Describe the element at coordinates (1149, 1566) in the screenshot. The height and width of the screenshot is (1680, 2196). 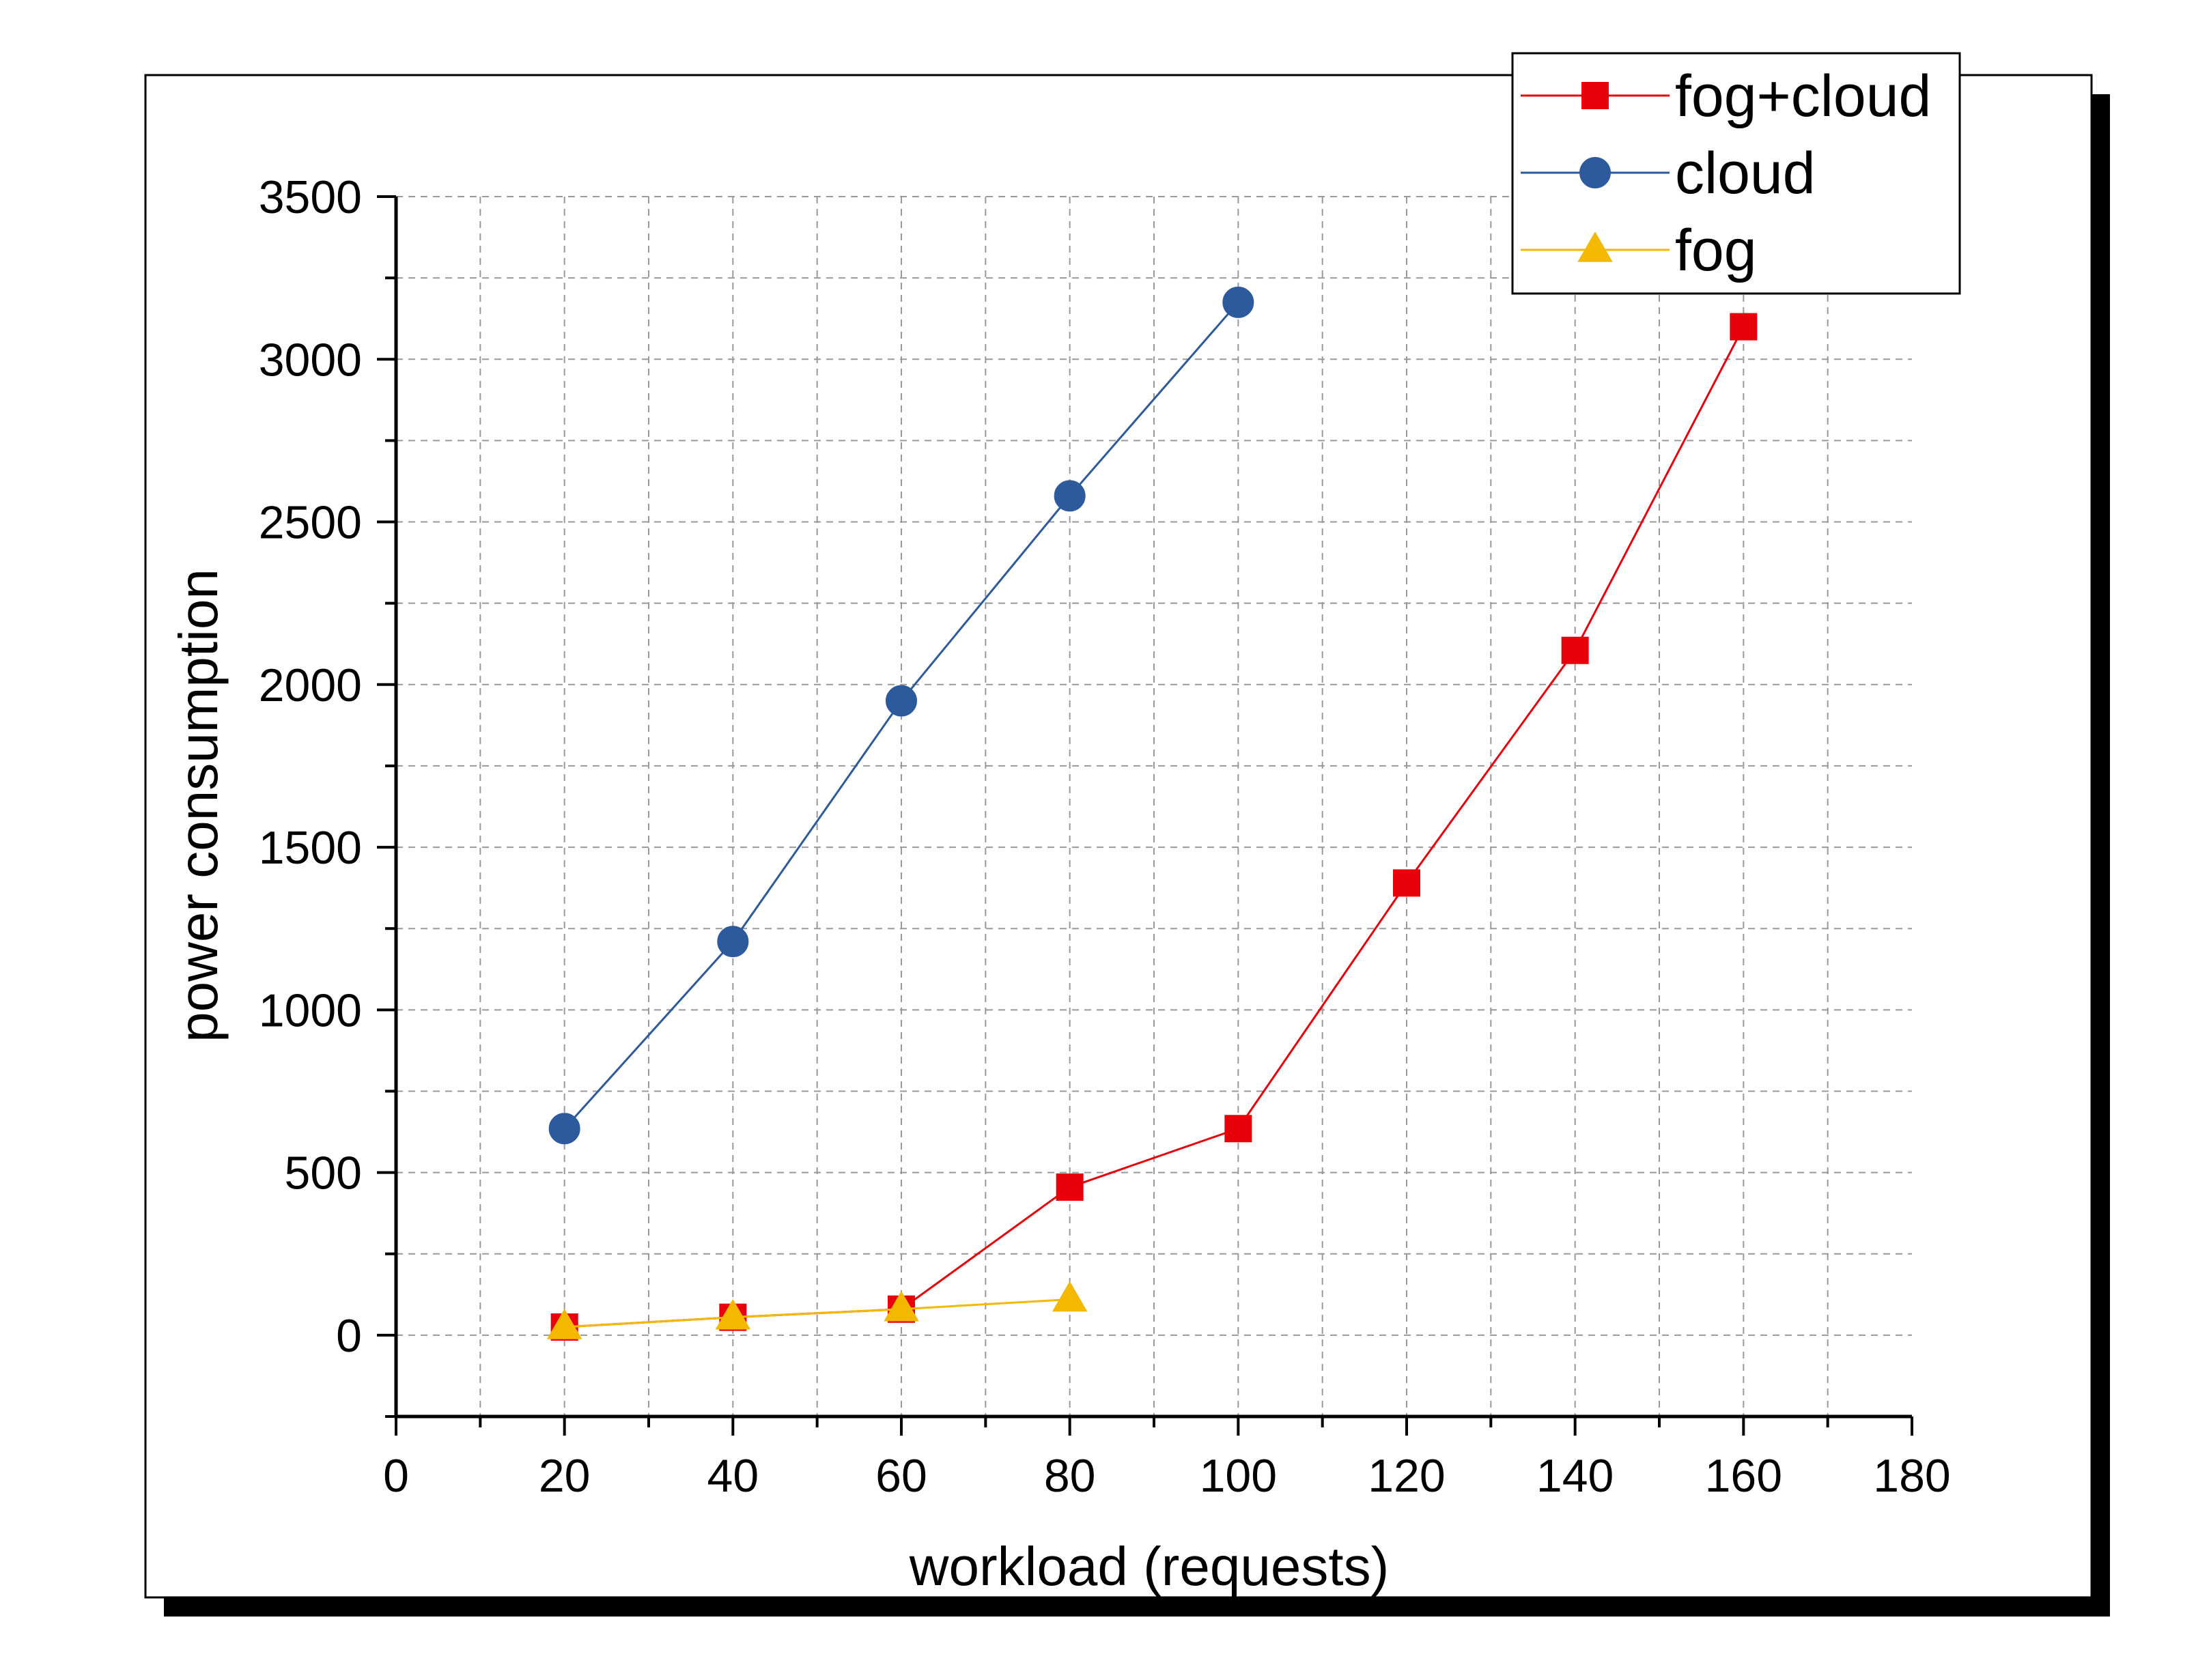
I see `x-axis-title: workload (requests)` at that location.